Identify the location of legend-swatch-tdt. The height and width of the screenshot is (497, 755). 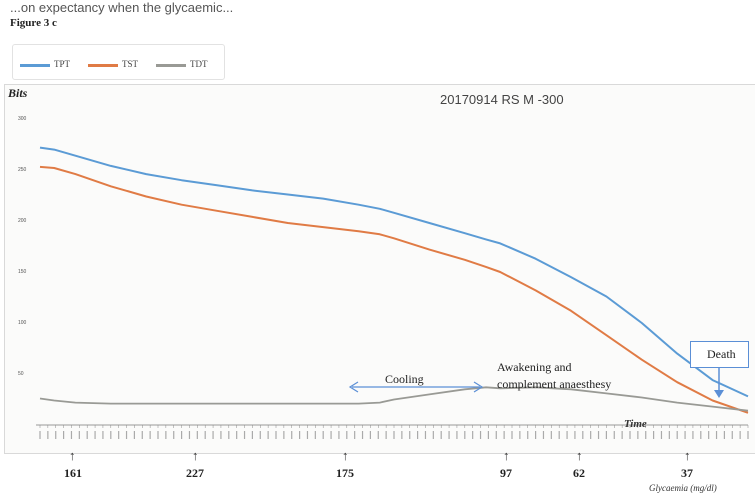
(171, 65).